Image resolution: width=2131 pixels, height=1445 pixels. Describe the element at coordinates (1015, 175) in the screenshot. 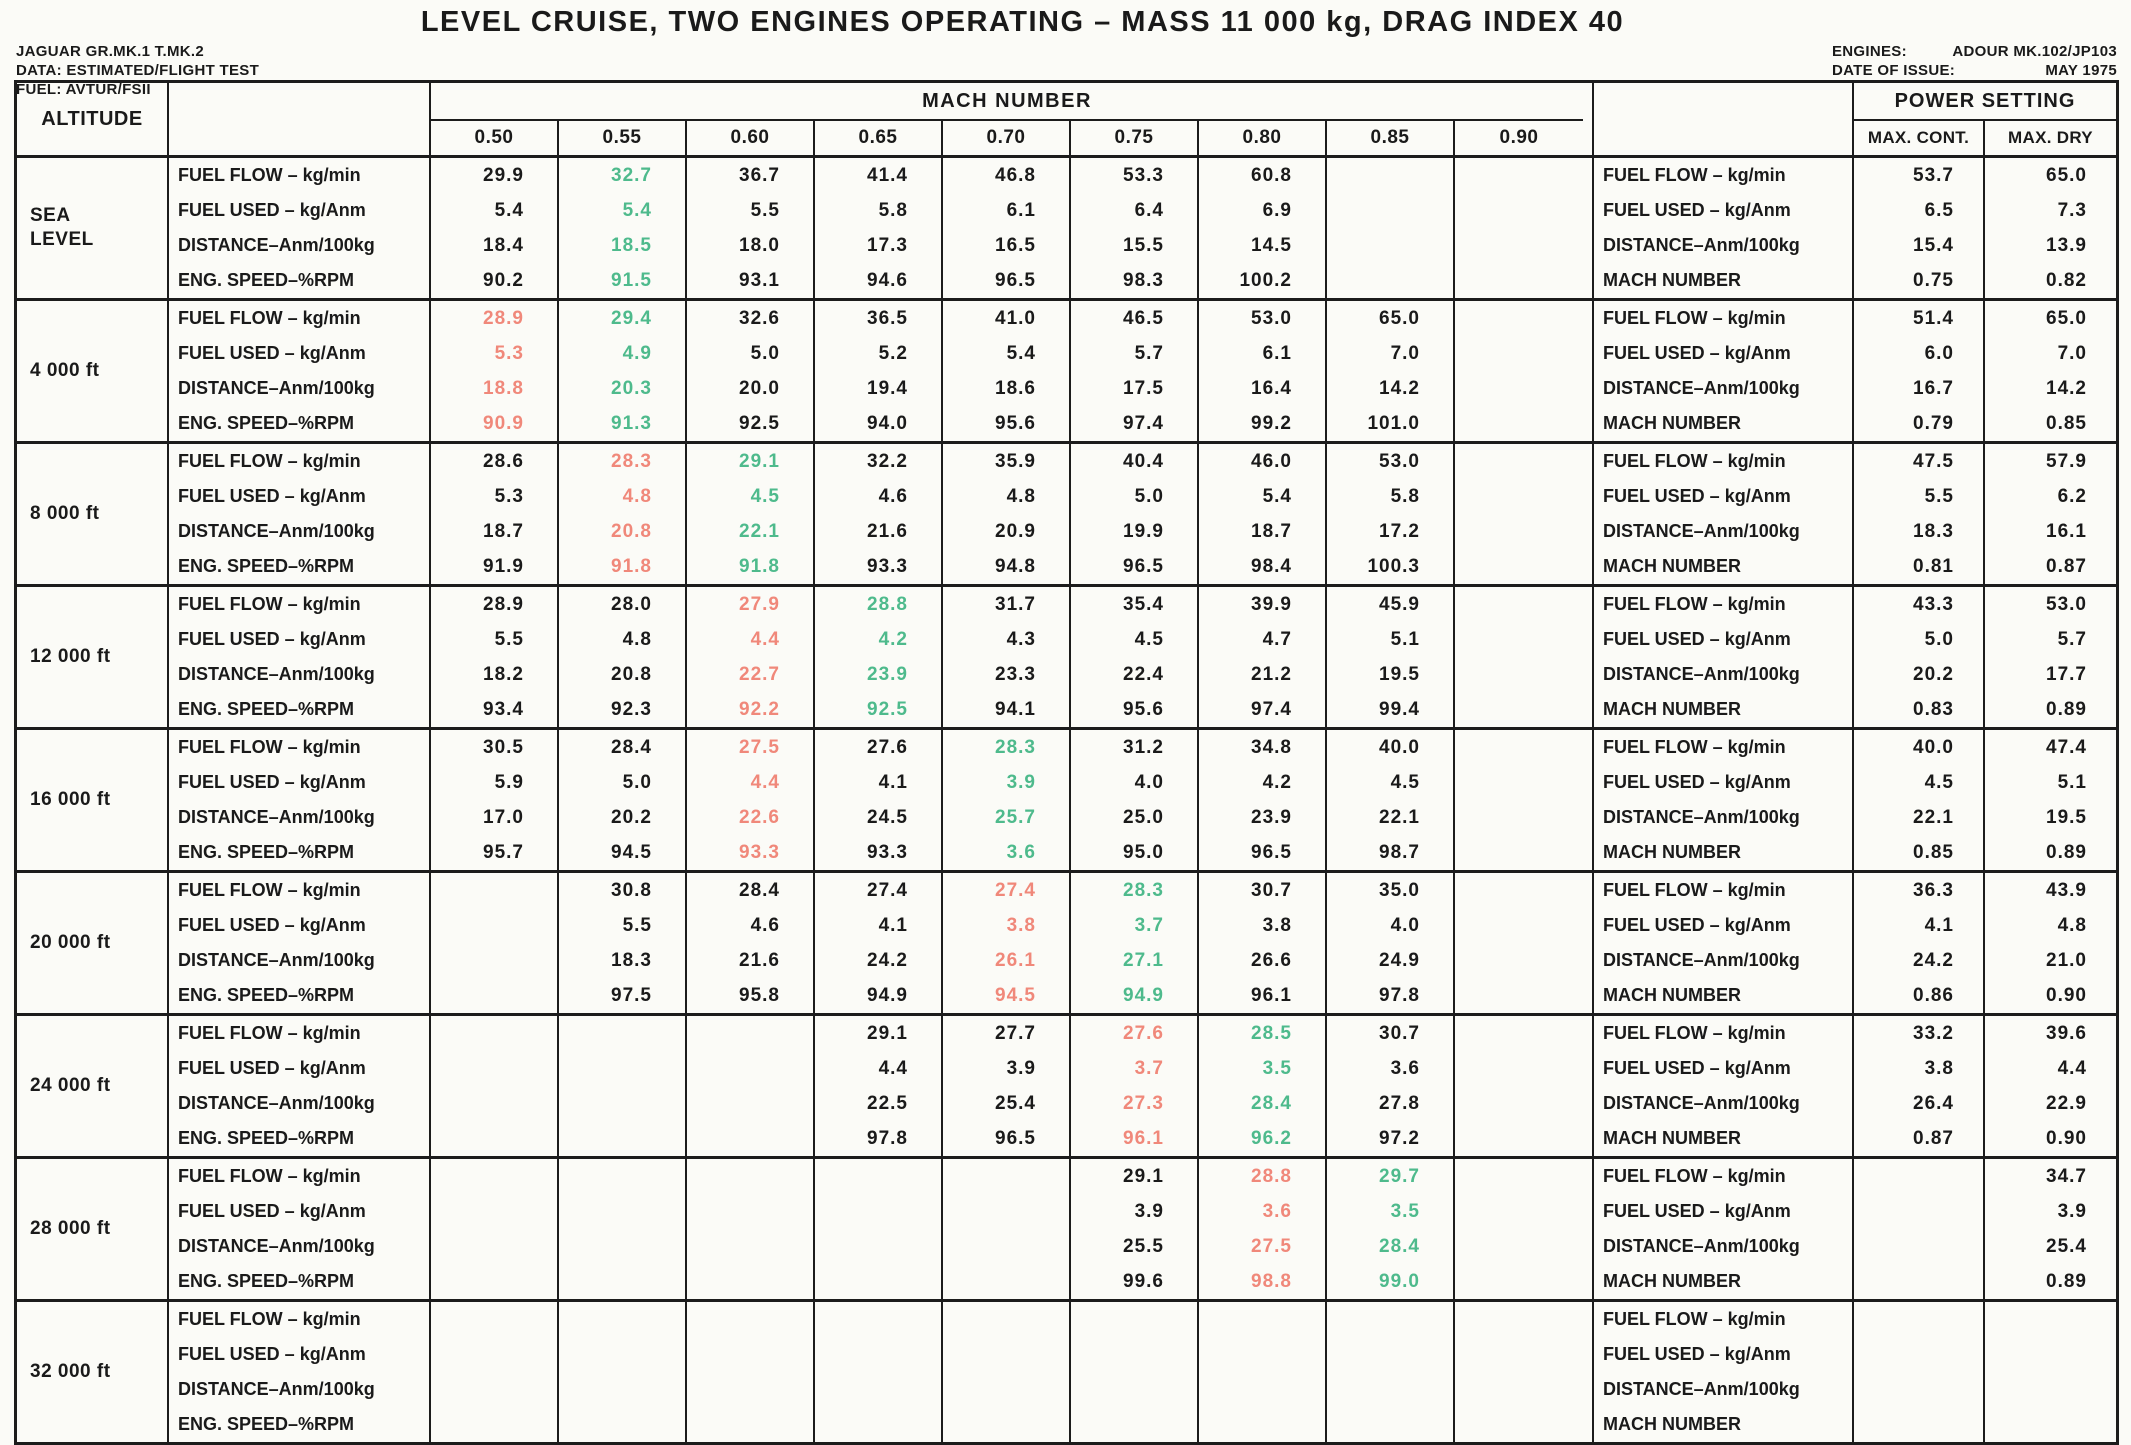

I see `value-cell: 46.8` at that location.